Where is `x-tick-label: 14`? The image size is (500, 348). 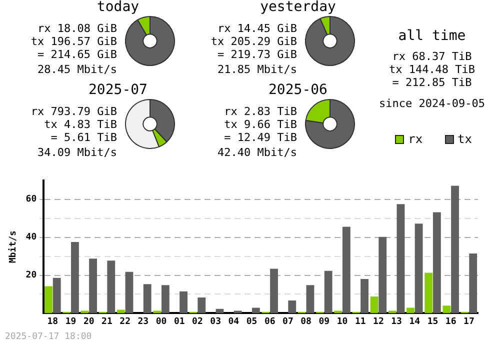
x-tick-label: 14 is located at coordinates (415, 321).